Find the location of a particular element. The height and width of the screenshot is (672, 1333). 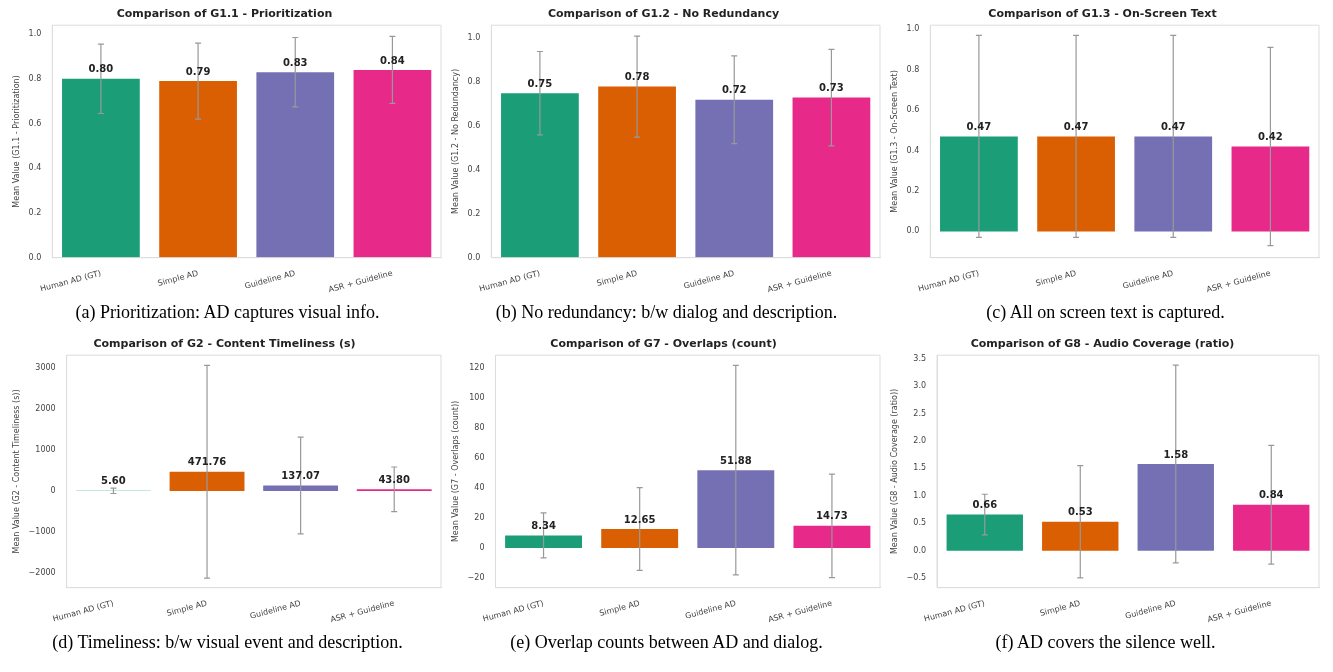

y-tick-label: 20 is located at coordinates (479, 518).